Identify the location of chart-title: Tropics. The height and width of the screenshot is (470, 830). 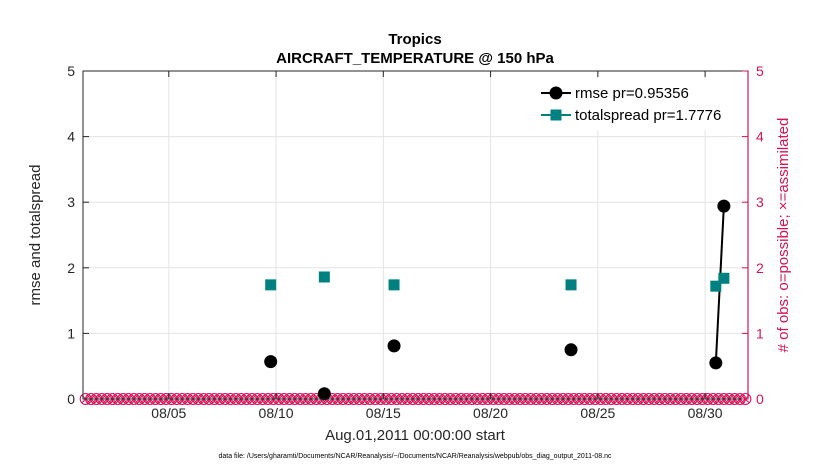
(414, 39).